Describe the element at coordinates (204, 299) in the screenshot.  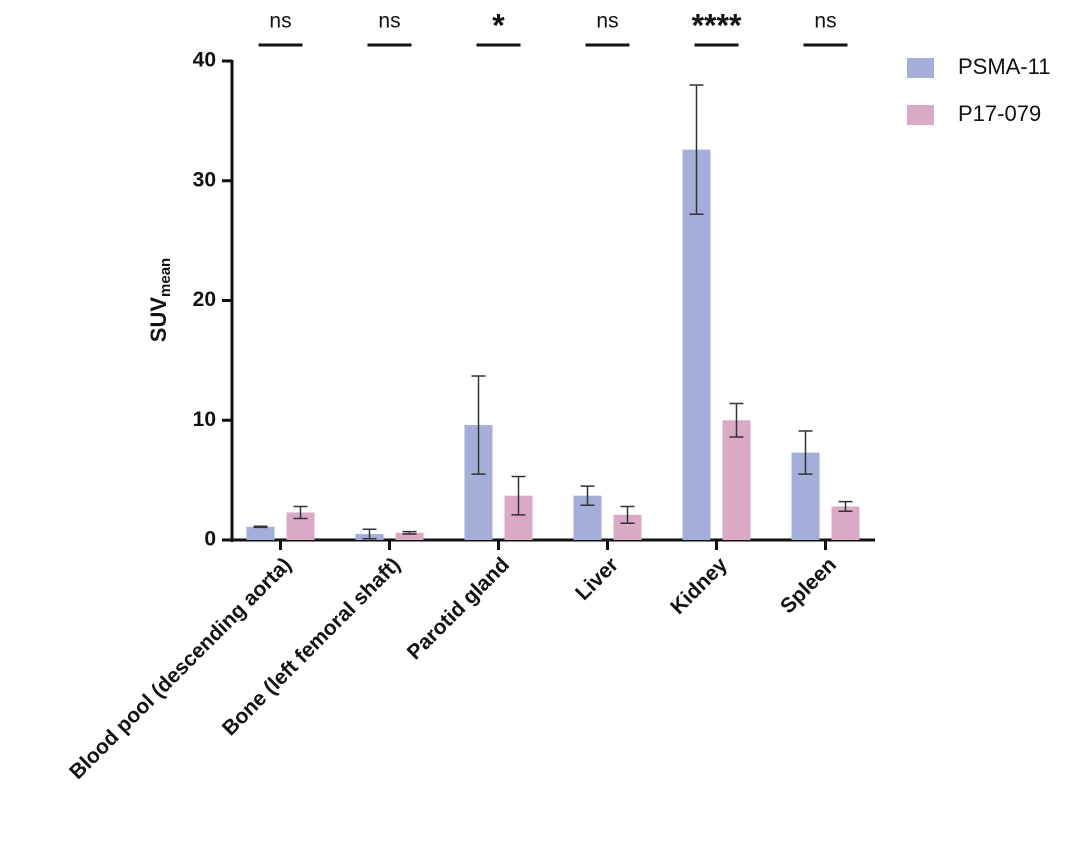
I see `y-tick-label: 20` at that location.